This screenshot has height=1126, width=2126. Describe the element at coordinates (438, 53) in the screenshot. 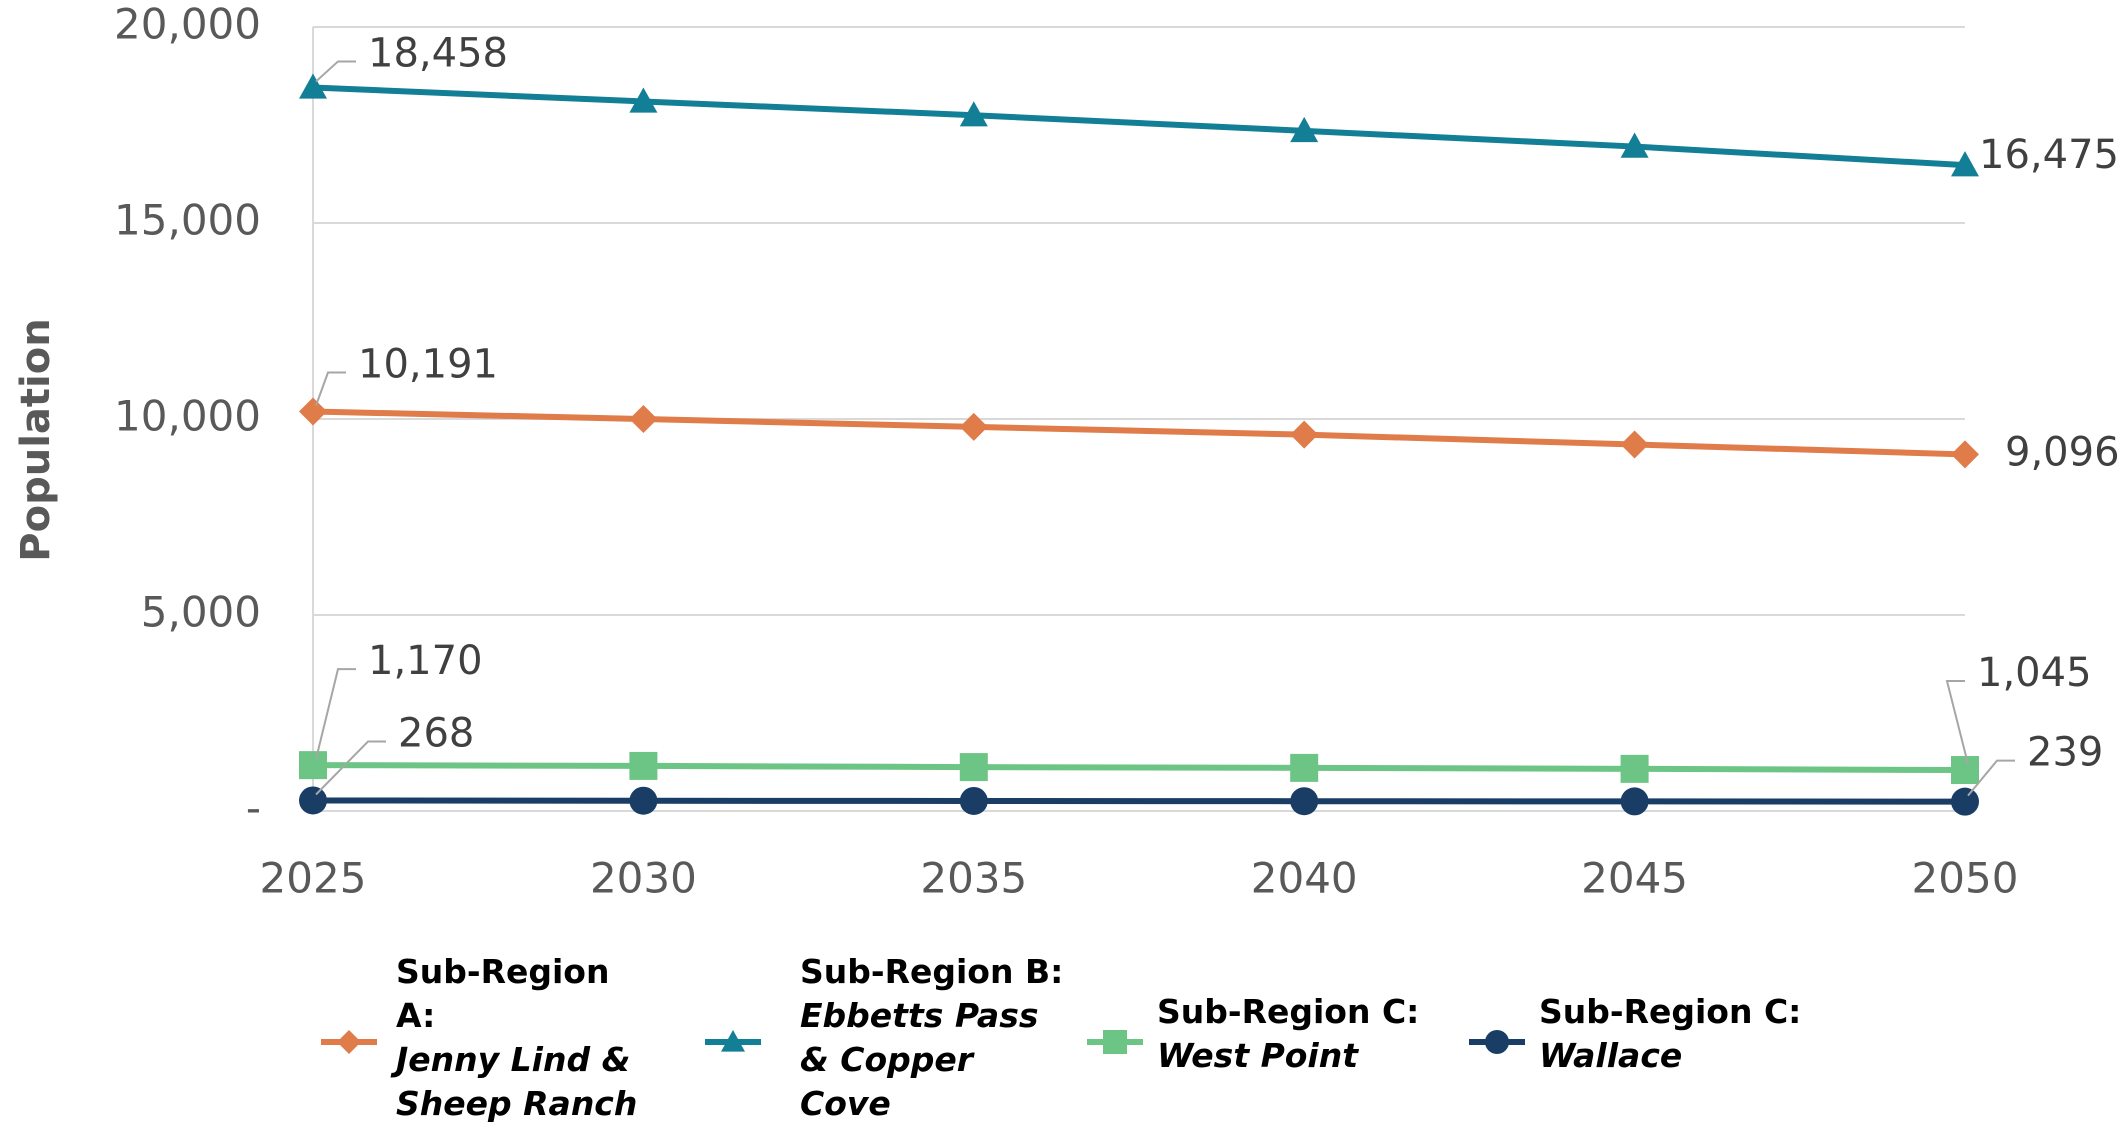

I see `data-label: 18,458` at that location.